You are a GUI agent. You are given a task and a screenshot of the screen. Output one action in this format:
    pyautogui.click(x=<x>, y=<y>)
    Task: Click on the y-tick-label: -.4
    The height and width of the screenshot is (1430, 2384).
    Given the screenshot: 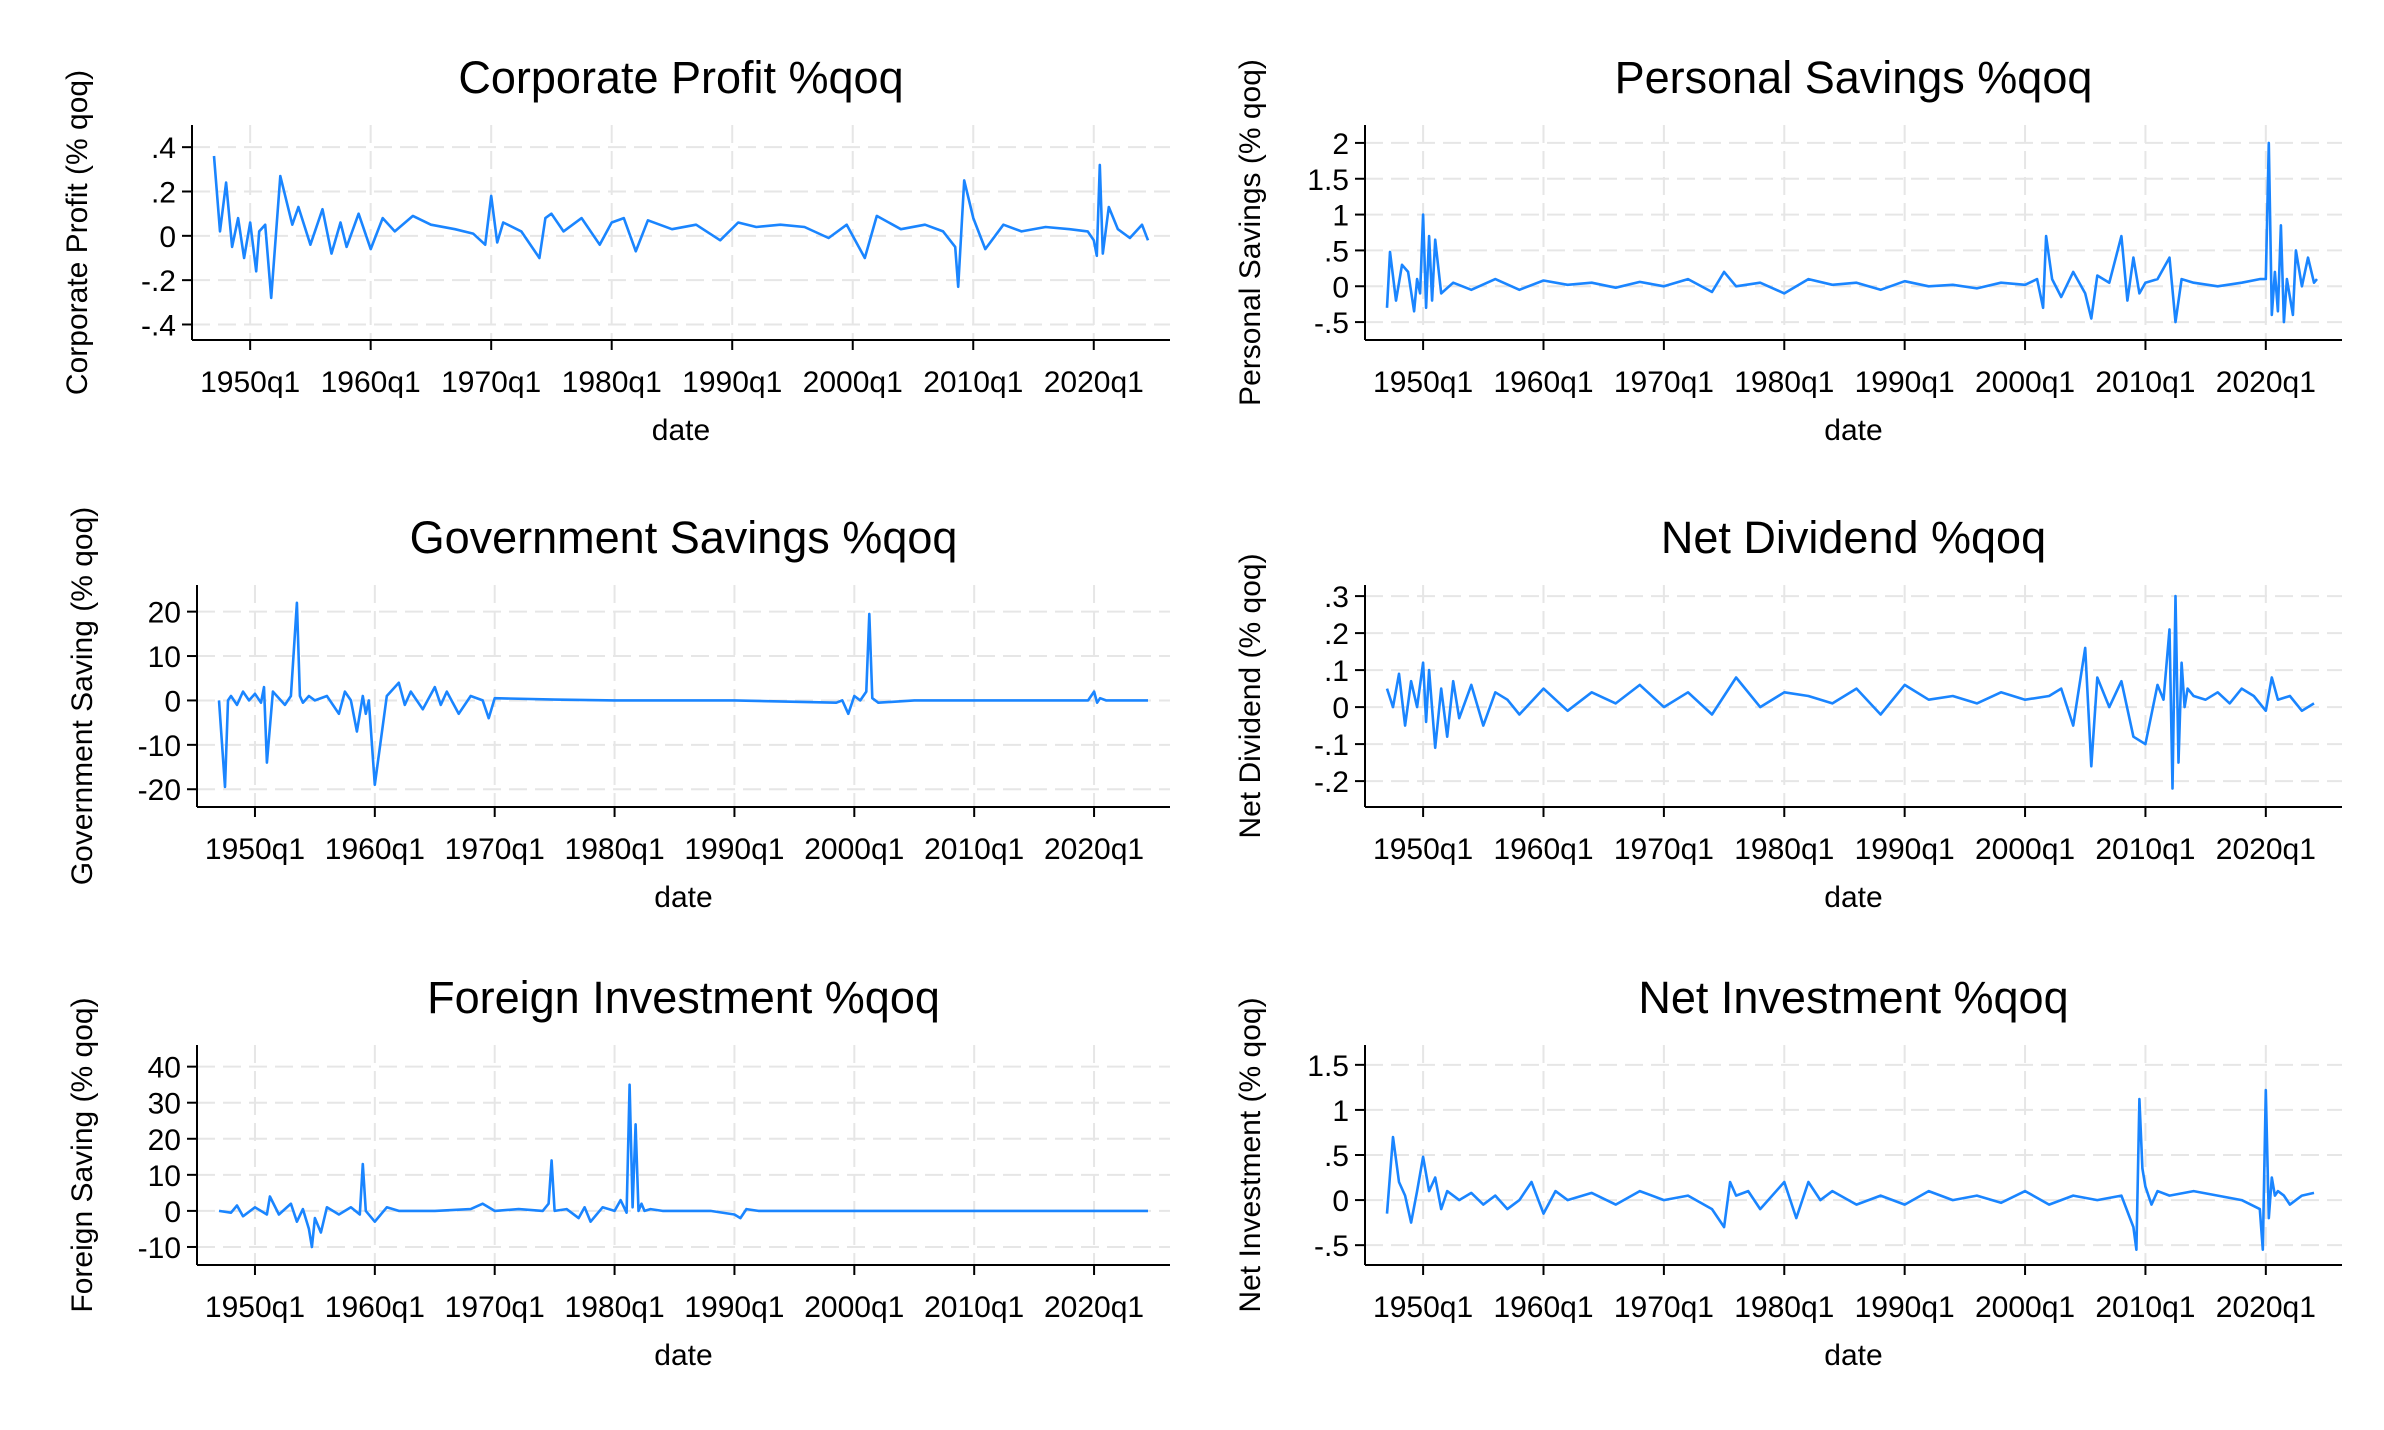 What is the action you would take?
    pyautogui.click(x=158, y=325)
    